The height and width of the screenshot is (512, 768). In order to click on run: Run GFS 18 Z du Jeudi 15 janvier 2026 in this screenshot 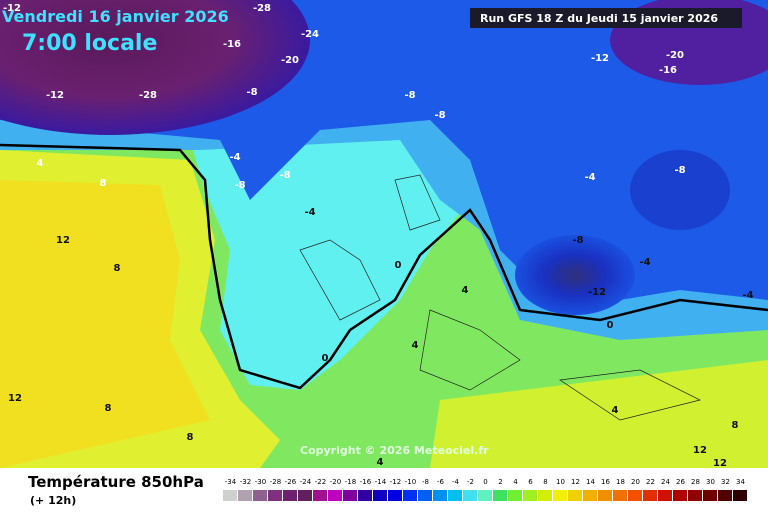, I will do `click(599, 18)`.